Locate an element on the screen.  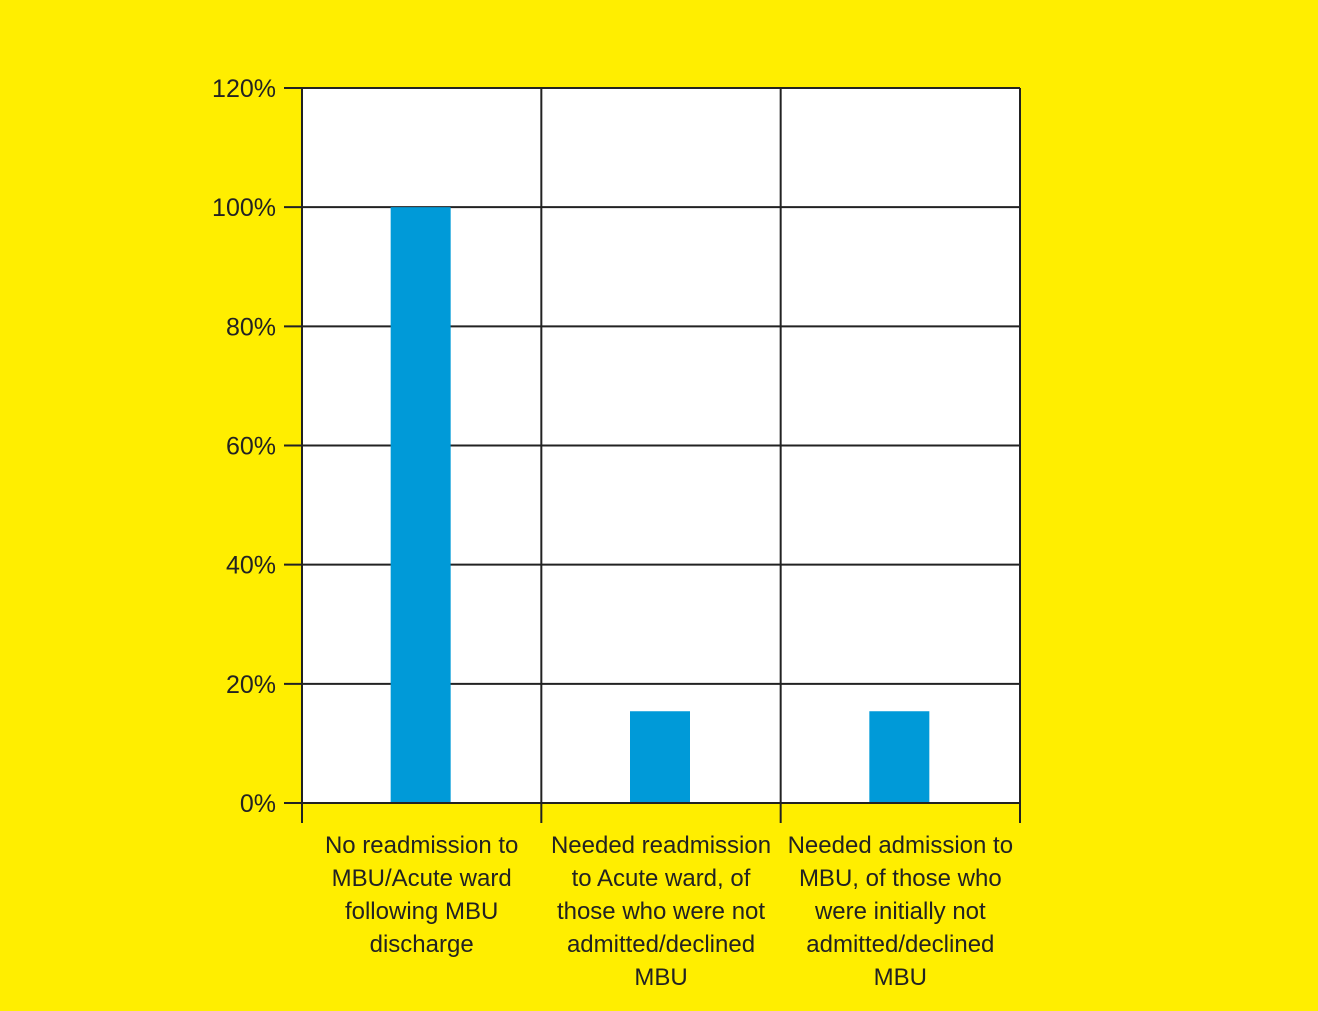
y-tick-label: 100% is located at coordinates (244, 208).